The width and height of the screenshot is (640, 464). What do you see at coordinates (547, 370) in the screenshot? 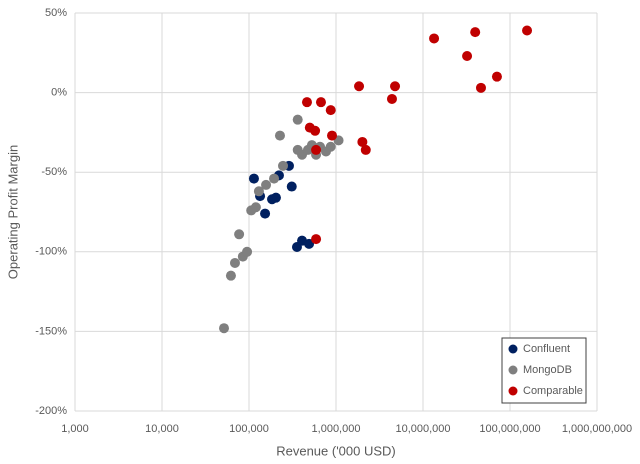
I see `legend-label: MongoDB` at bounding box center [547, 370].